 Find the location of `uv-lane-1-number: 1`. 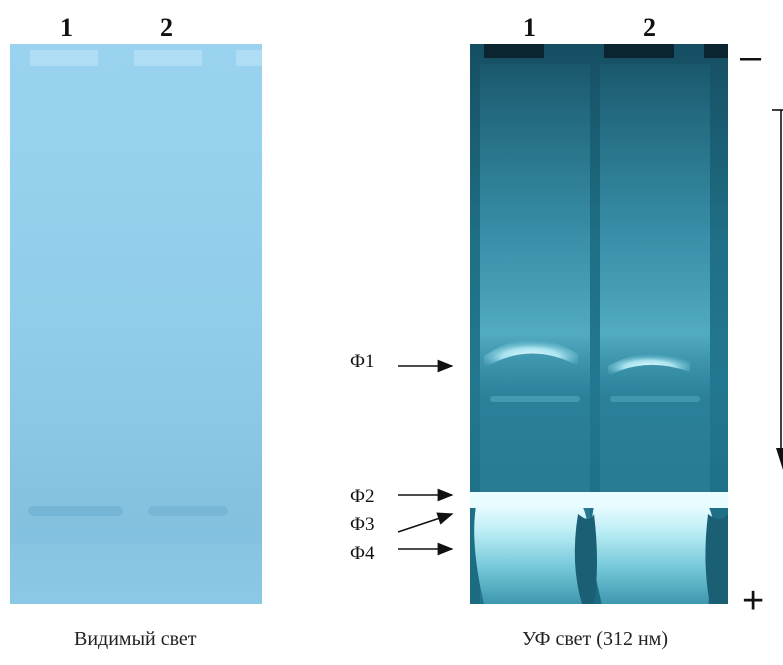

uv-lane-1-number: 1 is located at coordinates (529, 27).